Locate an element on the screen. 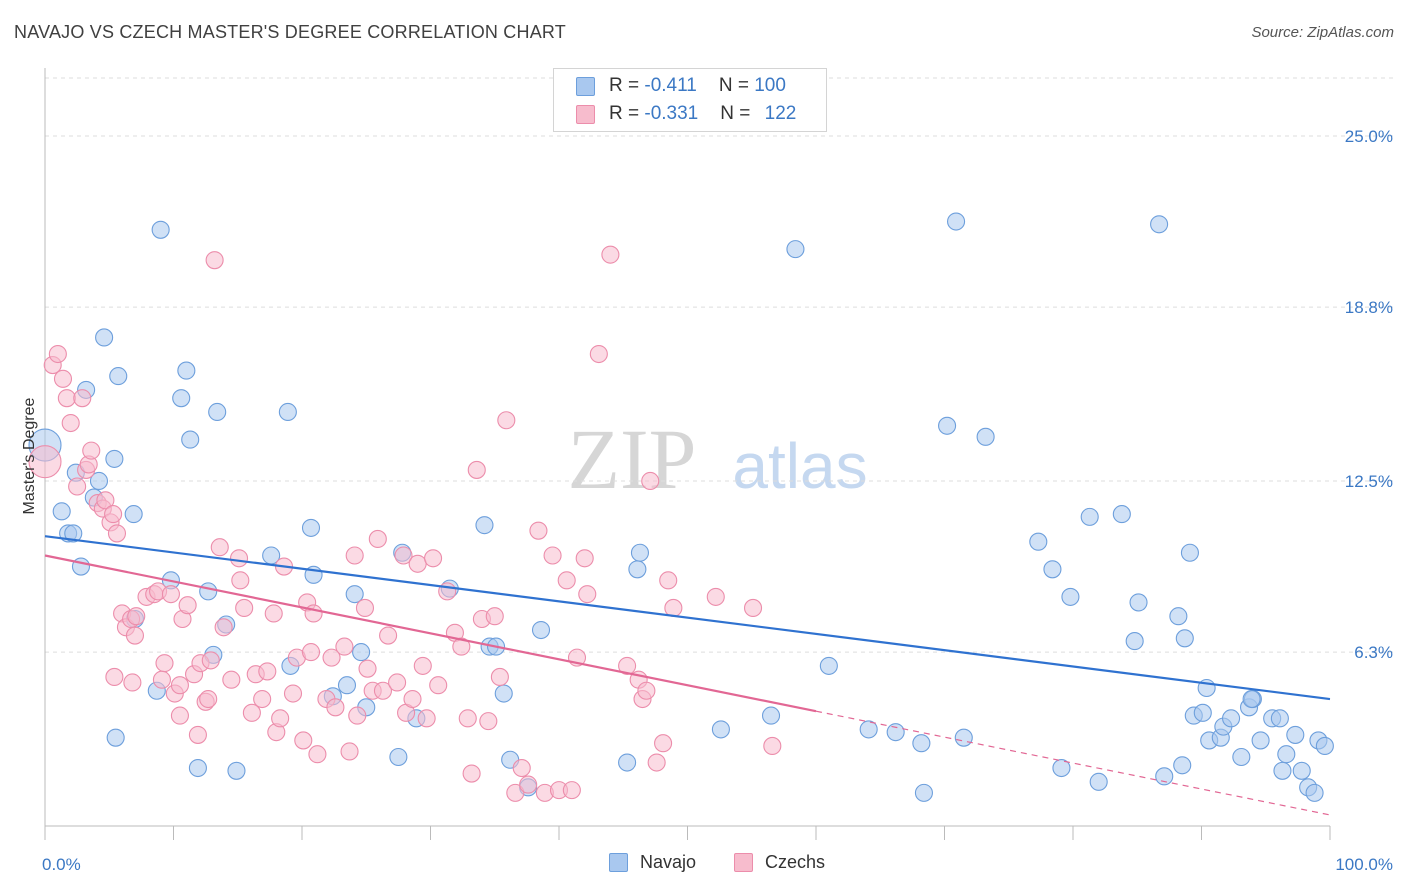 Image resolution: width=1406 pixels, height=892 pixels. correlation-legend: R = -0.411 N = 100 R = -0.331 N = 122 is located at coordinates (690, 100).